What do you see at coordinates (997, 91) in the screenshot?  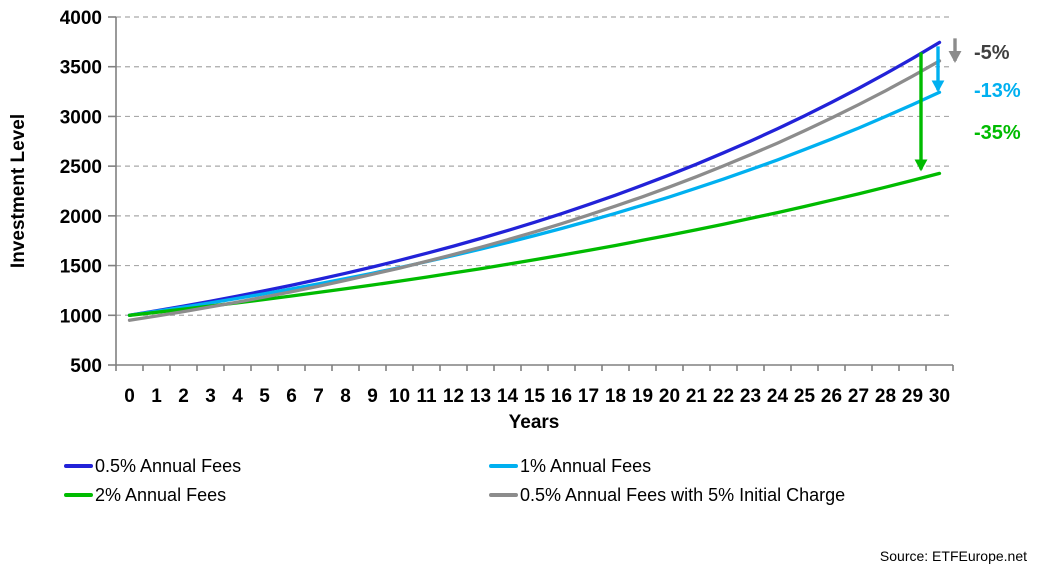 I see `drop-percentage-label: -13%` at bounding box center [997, 91].